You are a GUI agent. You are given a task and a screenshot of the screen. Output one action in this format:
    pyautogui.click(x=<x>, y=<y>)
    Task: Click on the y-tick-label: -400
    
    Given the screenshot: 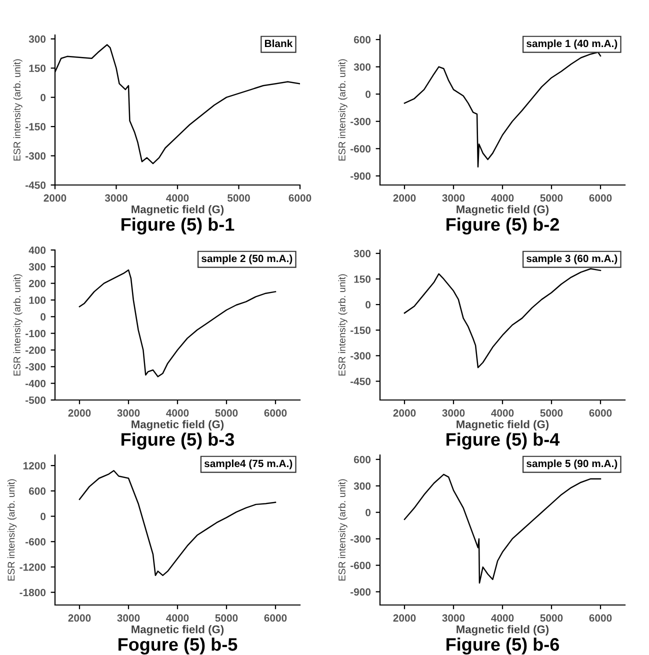 What is the action you would take?
    pyautogui.click(x=36, y=384)
    